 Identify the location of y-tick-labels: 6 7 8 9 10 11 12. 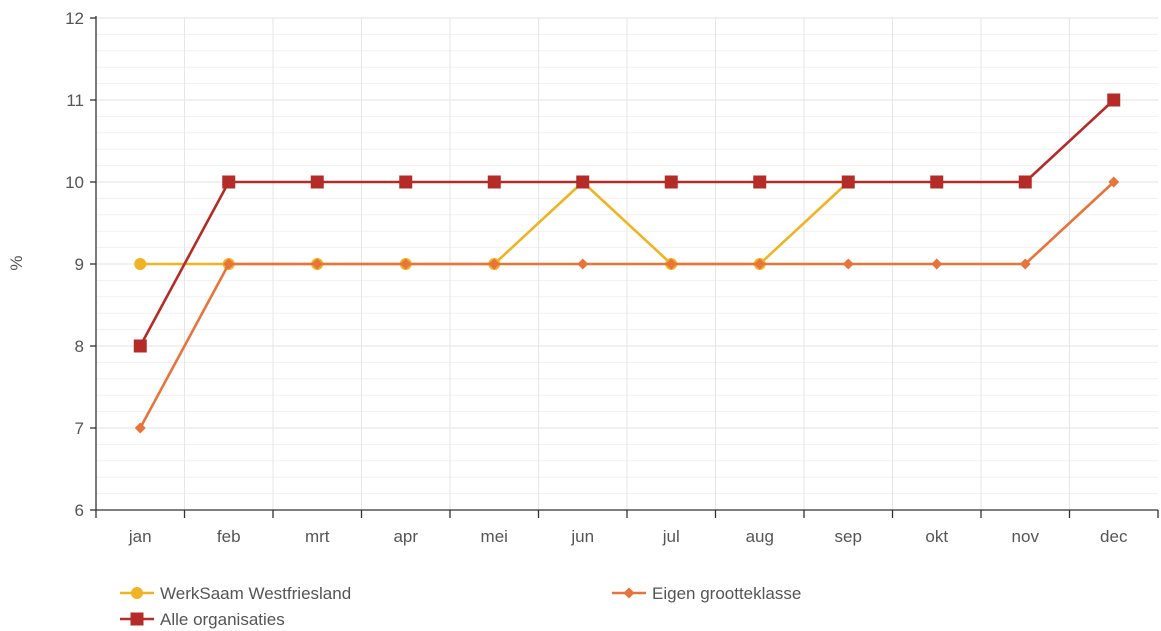
(74, 264).